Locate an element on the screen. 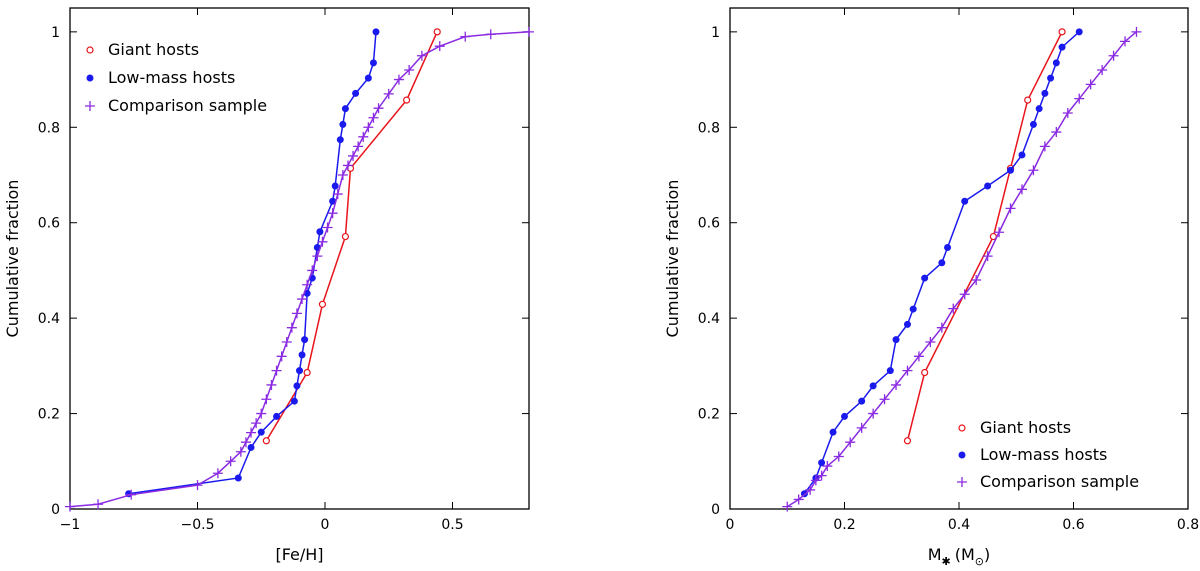 This screenshot has width=1200, height=571. y-tick-label: 0.6 is located at coordinates (49, 224).